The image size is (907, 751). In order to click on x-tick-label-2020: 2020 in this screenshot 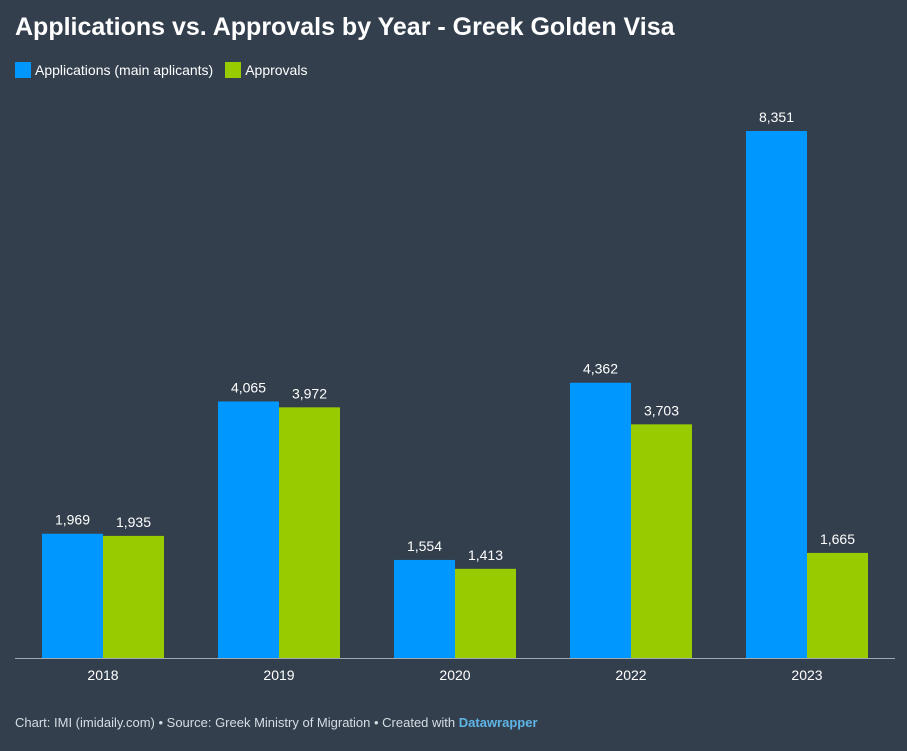, I will do `click(454, 675)`.